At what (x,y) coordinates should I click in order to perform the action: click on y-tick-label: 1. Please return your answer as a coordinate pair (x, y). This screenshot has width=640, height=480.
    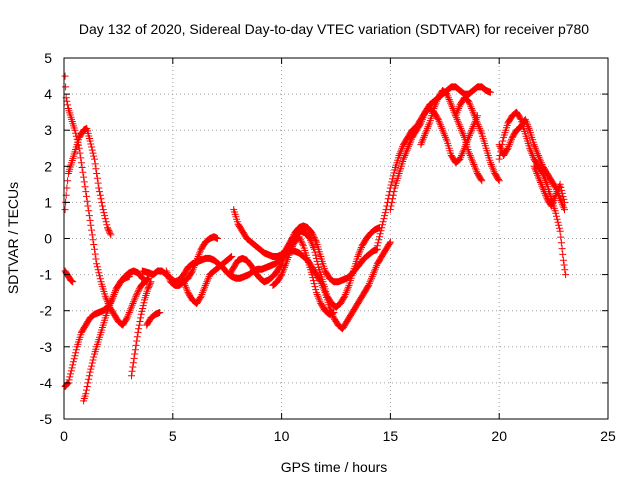
    Looking at the image, I should click on (48, 202).